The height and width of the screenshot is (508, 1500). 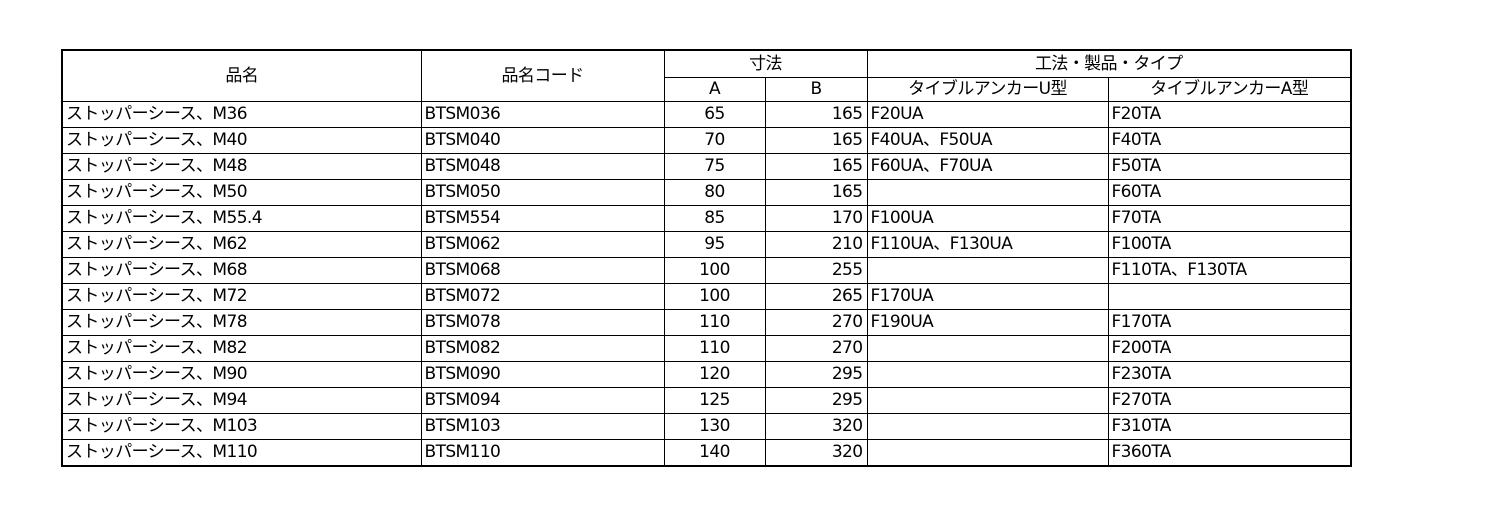 I want to click on cell-name: ストッパーシース、M55.4, so click(x=241, y=218).